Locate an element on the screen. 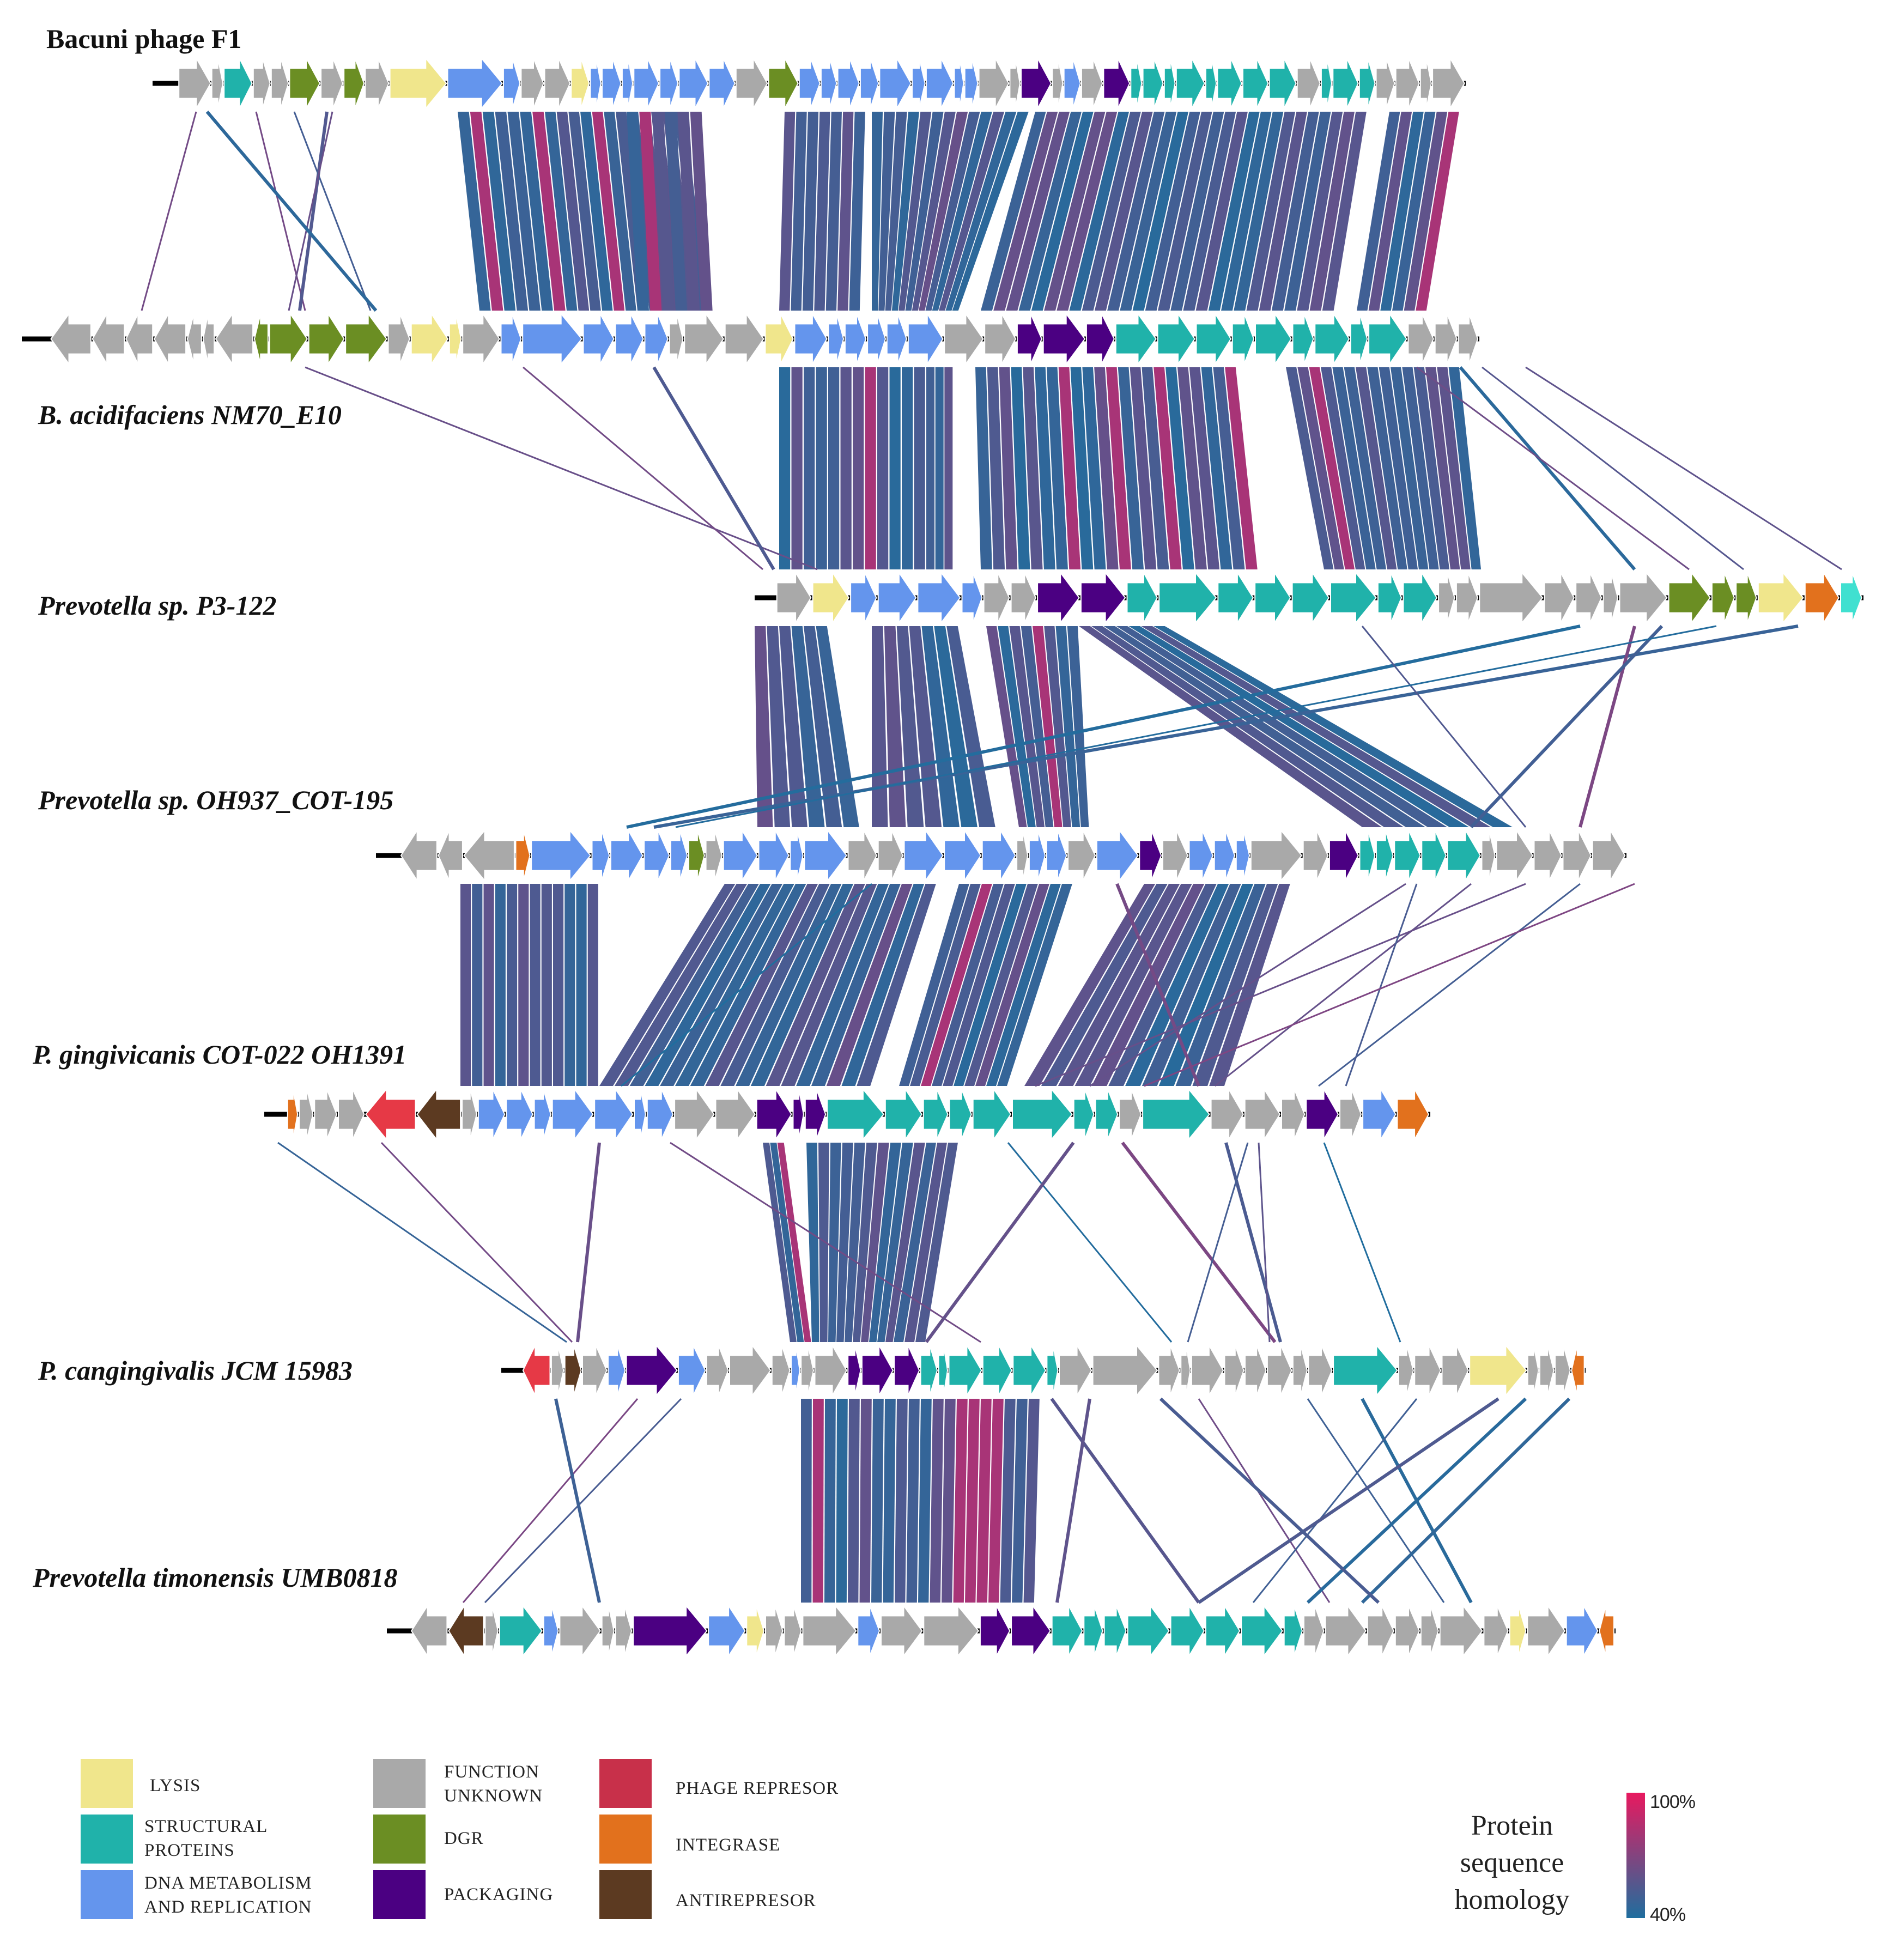 The height and width of the screenshot is (1960, 1882). genome-label: B. acidifaciens NM70_E10 is located at coordinates (190, 414).